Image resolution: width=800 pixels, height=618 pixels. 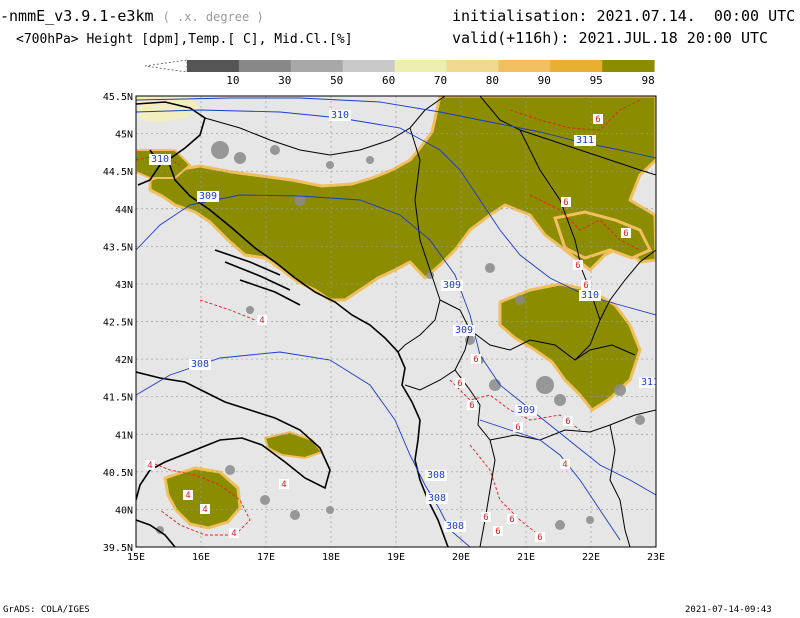 What do you see at coordinates (293, 445) in the screenshot?
I see `cloud-area-central` at bounding box center [293, 445].